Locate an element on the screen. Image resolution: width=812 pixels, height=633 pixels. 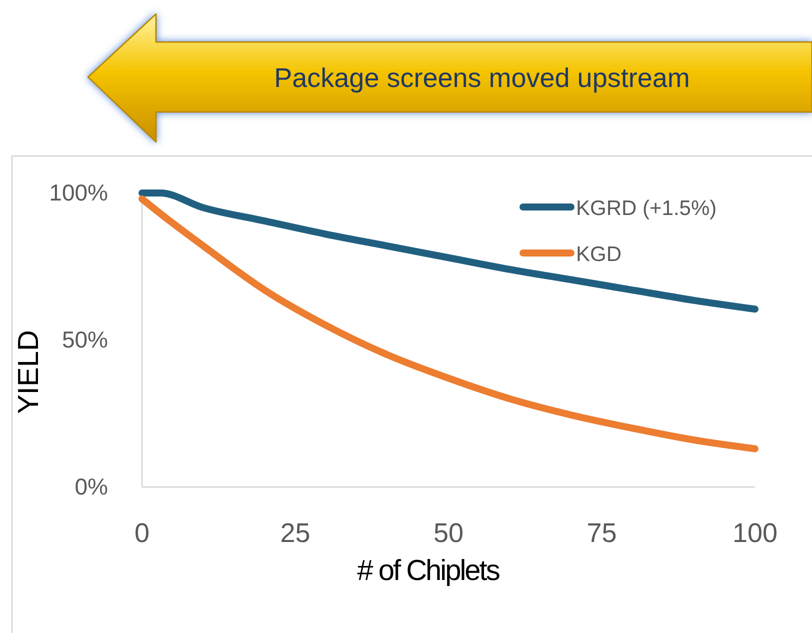
x-tick-label: 75 is located at coordinates (601, 533).